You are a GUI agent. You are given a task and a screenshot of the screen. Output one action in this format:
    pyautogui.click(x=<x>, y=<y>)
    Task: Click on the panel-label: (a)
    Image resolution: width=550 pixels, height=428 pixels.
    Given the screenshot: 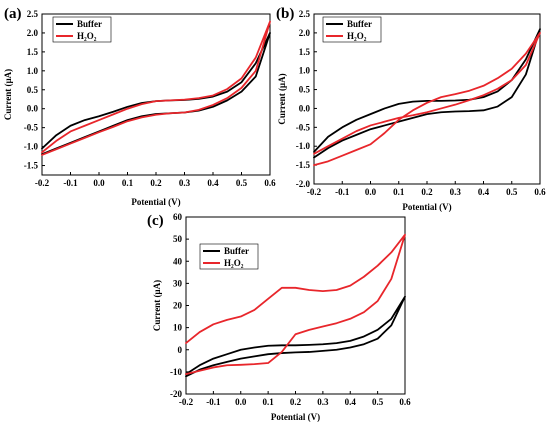 What is the action you would take?
    pyautogui.click(x=13, y=14)
    